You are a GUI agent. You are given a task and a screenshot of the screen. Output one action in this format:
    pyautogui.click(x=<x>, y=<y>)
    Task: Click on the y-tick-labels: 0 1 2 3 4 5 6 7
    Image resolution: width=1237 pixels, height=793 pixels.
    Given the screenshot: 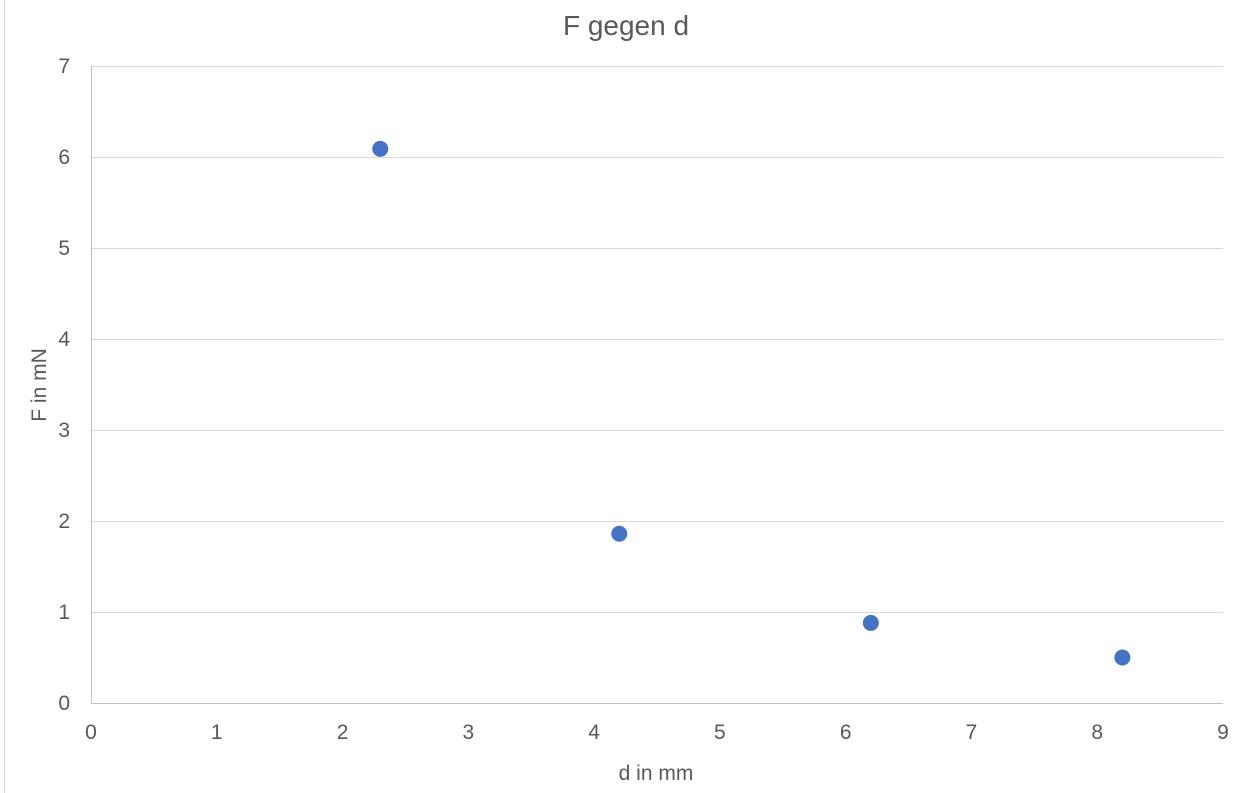 What is the action you would take?
    pyautogui.click(x=64, y=385)
    